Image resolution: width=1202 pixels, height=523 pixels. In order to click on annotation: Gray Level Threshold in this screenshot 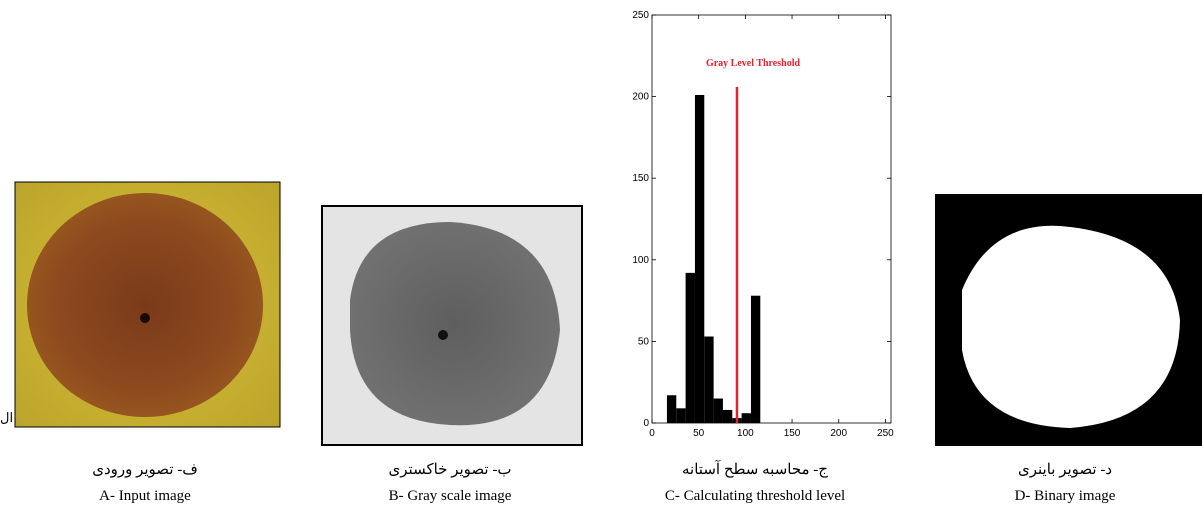, I will do `click(753, 63)`.